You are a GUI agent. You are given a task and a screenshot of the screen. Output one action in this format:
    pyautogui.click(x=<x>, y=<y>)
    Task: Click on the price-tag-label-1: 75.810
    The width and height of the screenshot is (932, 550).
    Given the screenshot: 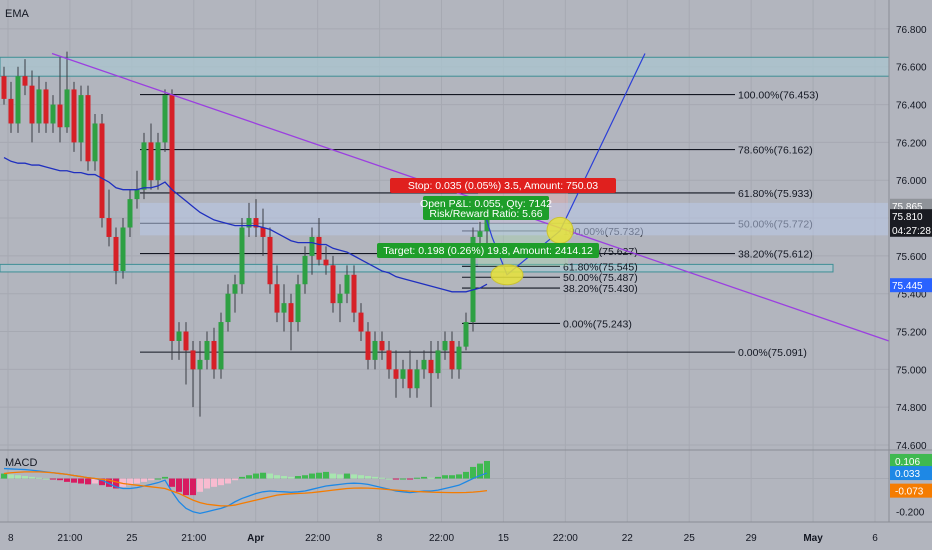 What is the action you would take?
    pyautogui.click(x=907, y=217)
    